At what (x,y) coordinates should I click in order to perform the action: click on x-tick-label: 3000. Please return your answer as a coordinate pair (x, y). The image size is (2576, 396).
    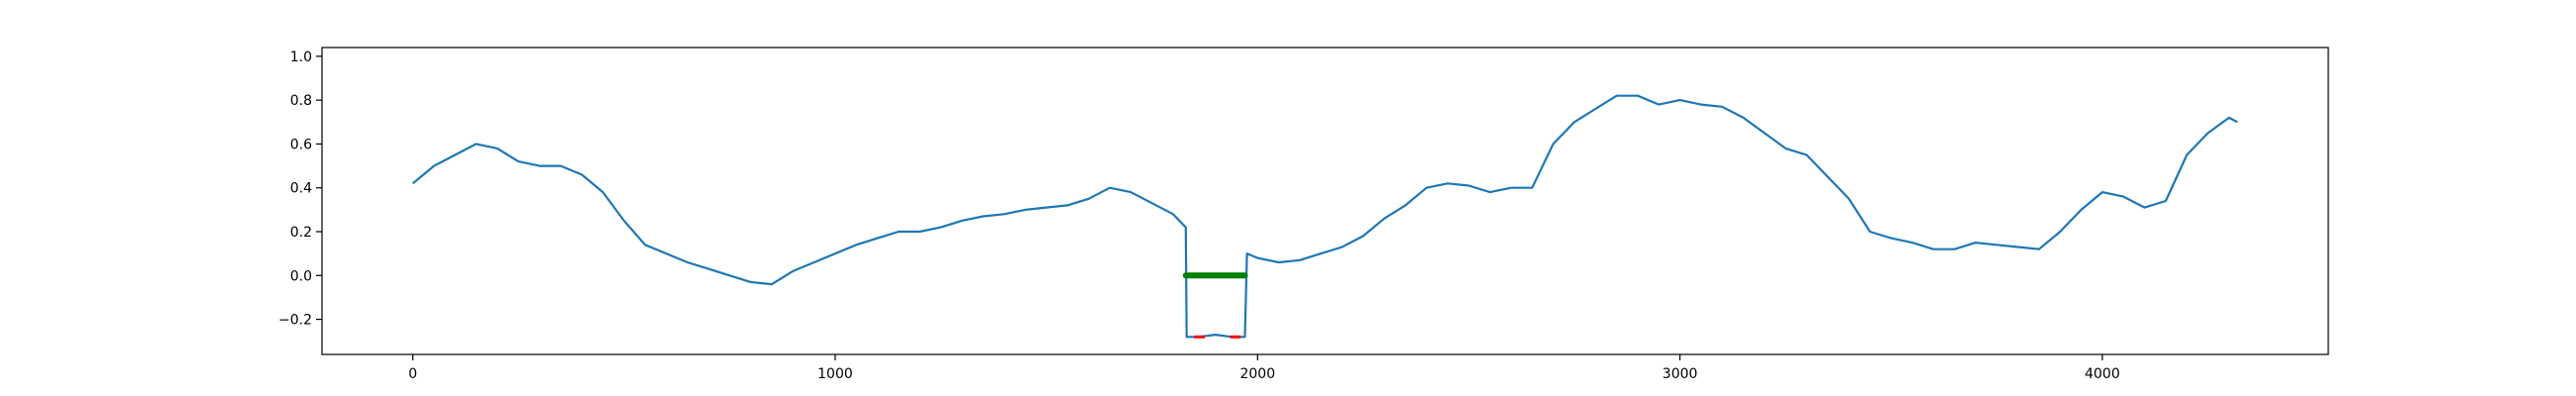
    Looking at the image, I should click on (1680, 374).